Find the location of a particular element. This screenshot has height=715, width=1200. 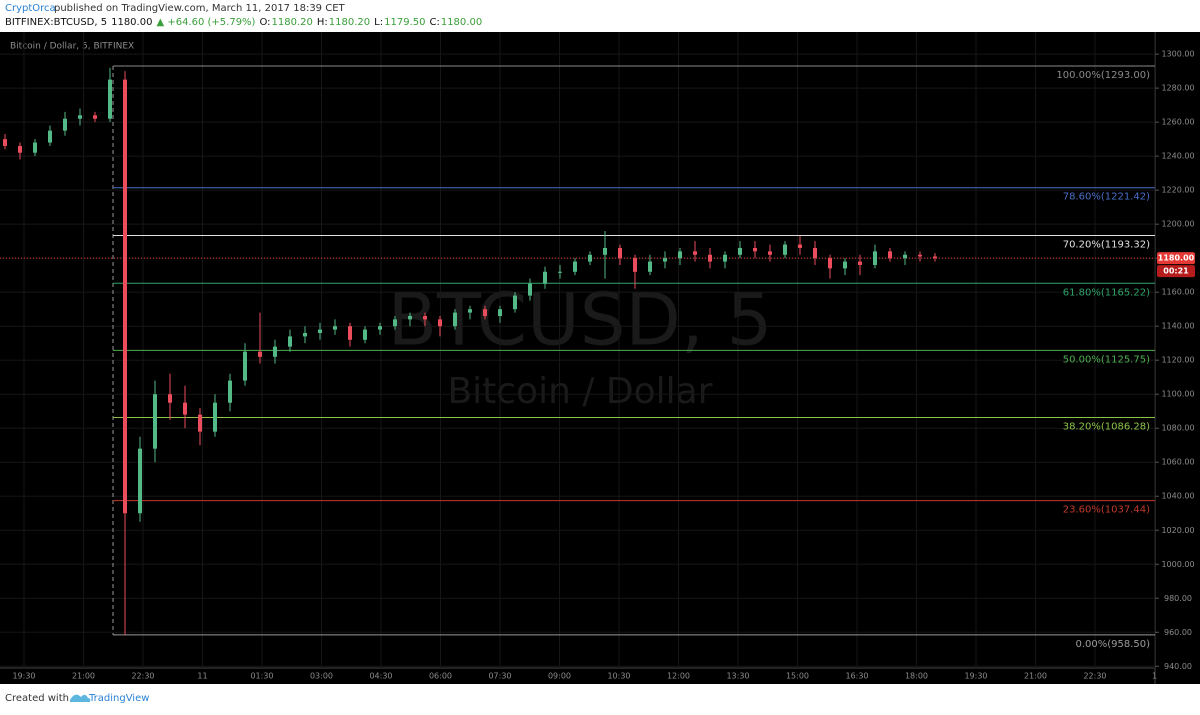

publisher: CryptOrca is located at coordinates (30, 8).